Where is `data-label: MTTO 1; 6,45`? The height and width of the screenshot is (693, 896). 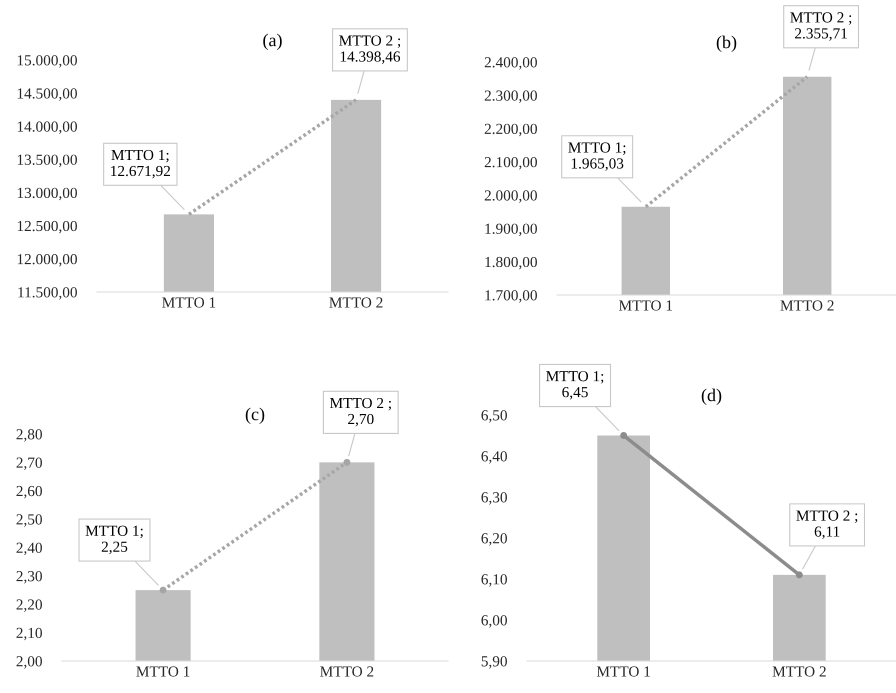 data-label: MTTO 1; 6,45 is located at coordinates (575, 385).